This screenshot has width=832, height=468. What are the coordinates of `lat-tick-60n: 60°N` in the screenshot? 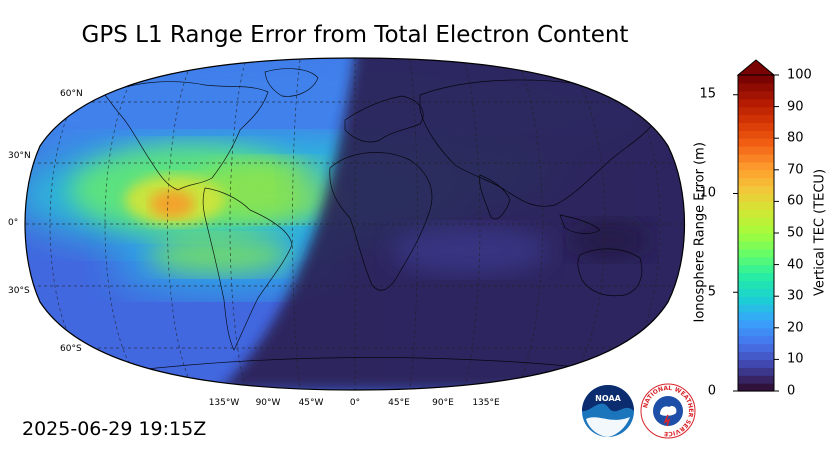 It's located at (71, 94).